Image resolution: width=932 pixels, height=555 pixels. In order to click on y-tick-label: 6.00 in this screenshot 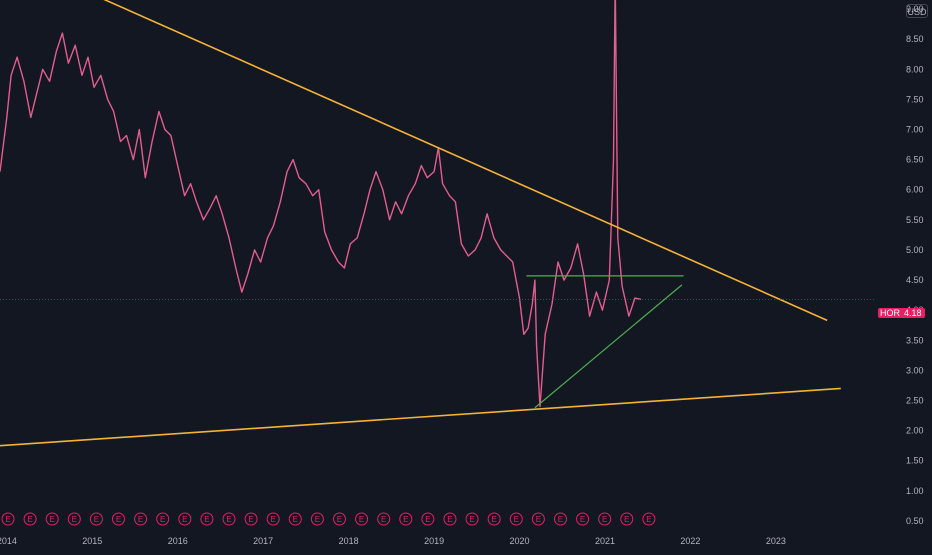, I will do `click(915, 190)`.